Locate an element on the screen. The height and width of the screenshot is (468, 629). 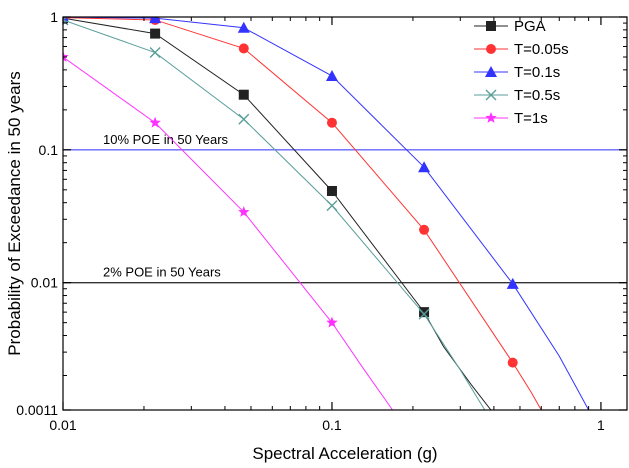
y-axis-title: Probability of Exceedance in 50 years is located at coordinates (14, 213).